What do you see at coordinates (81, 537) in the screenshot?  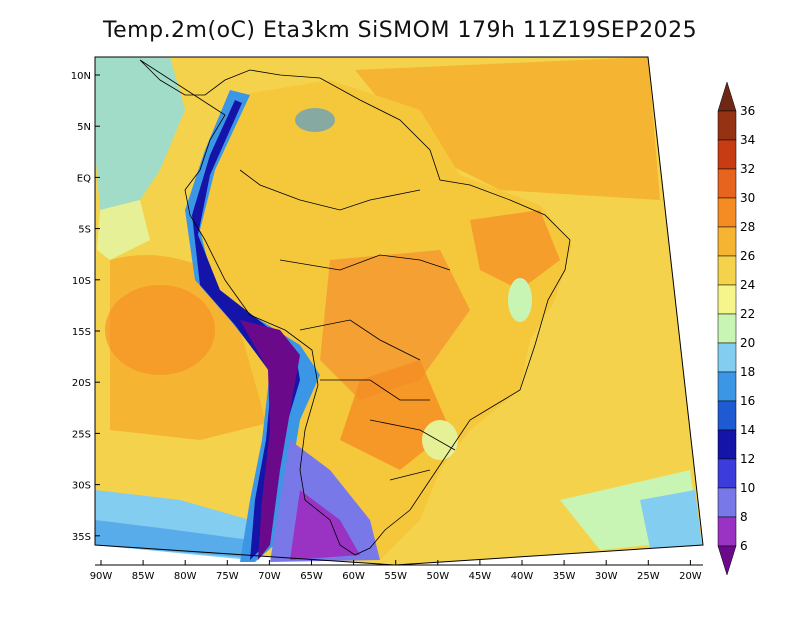 I see `lat-tick-label: 35S` at bounding box center [81, 537].